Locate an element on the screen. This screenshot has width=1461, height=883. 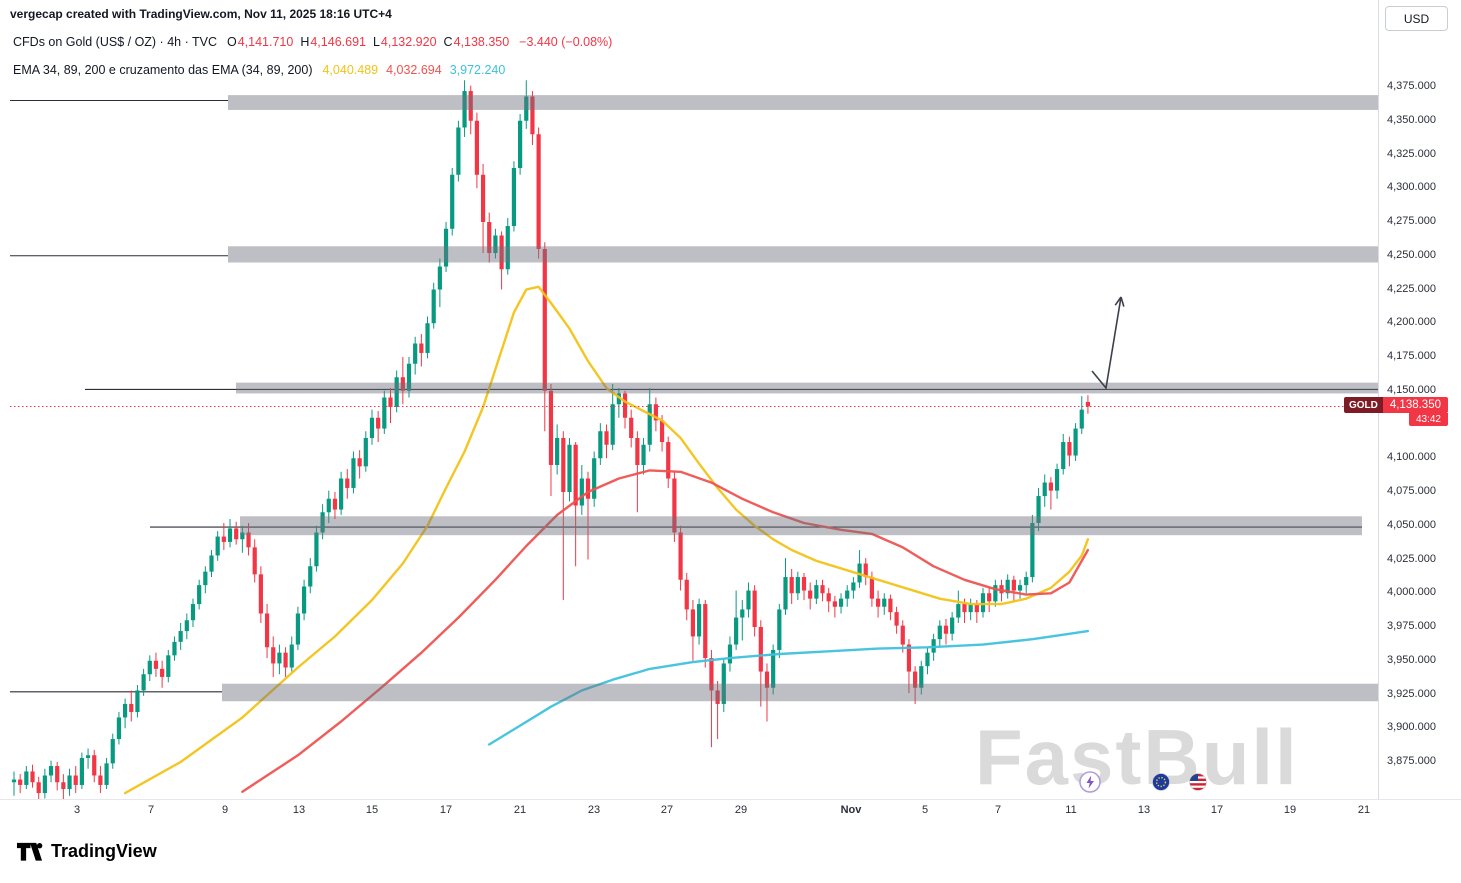
eu-flag-event-icon is located at coordinates (1161, 782).